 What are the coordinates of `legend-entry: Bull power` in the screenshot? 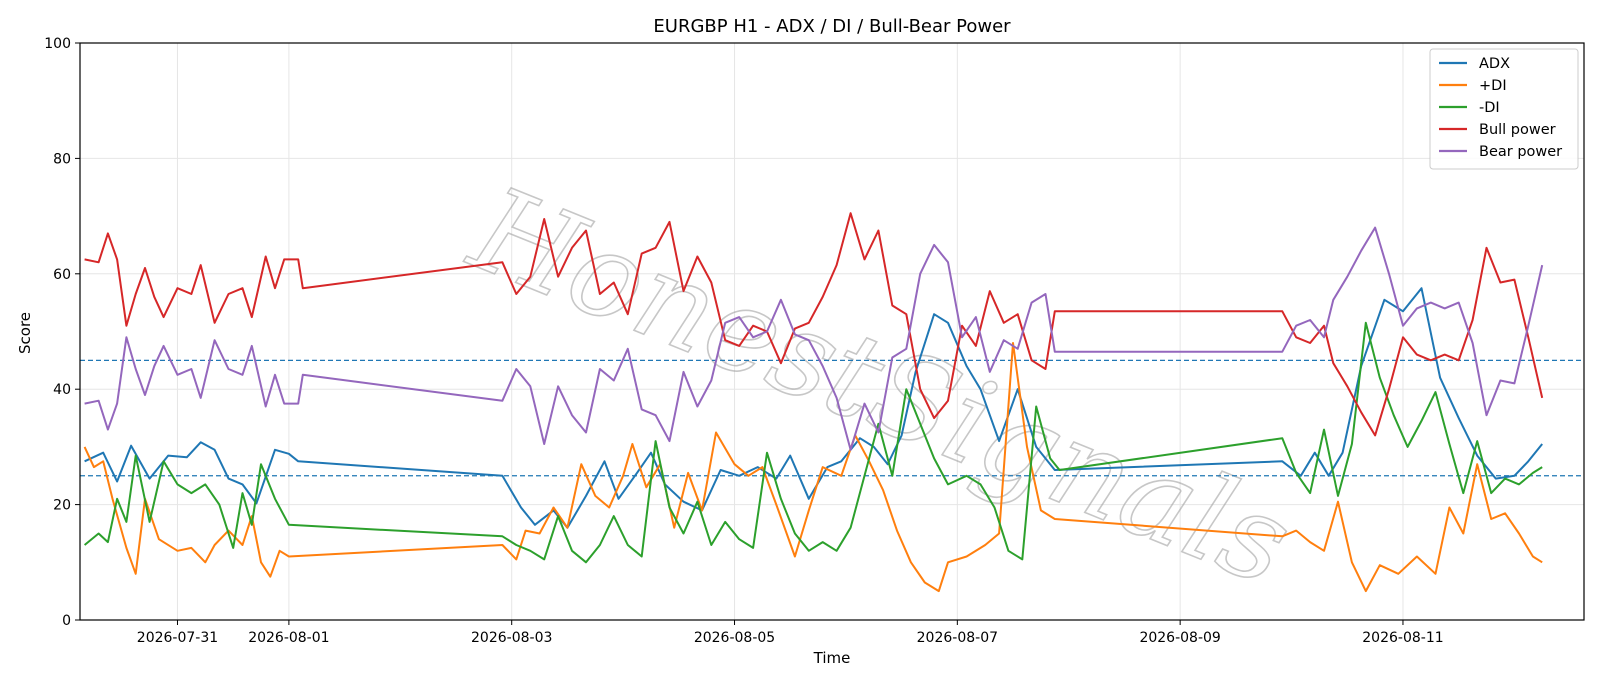 It's located at (1517, 130).